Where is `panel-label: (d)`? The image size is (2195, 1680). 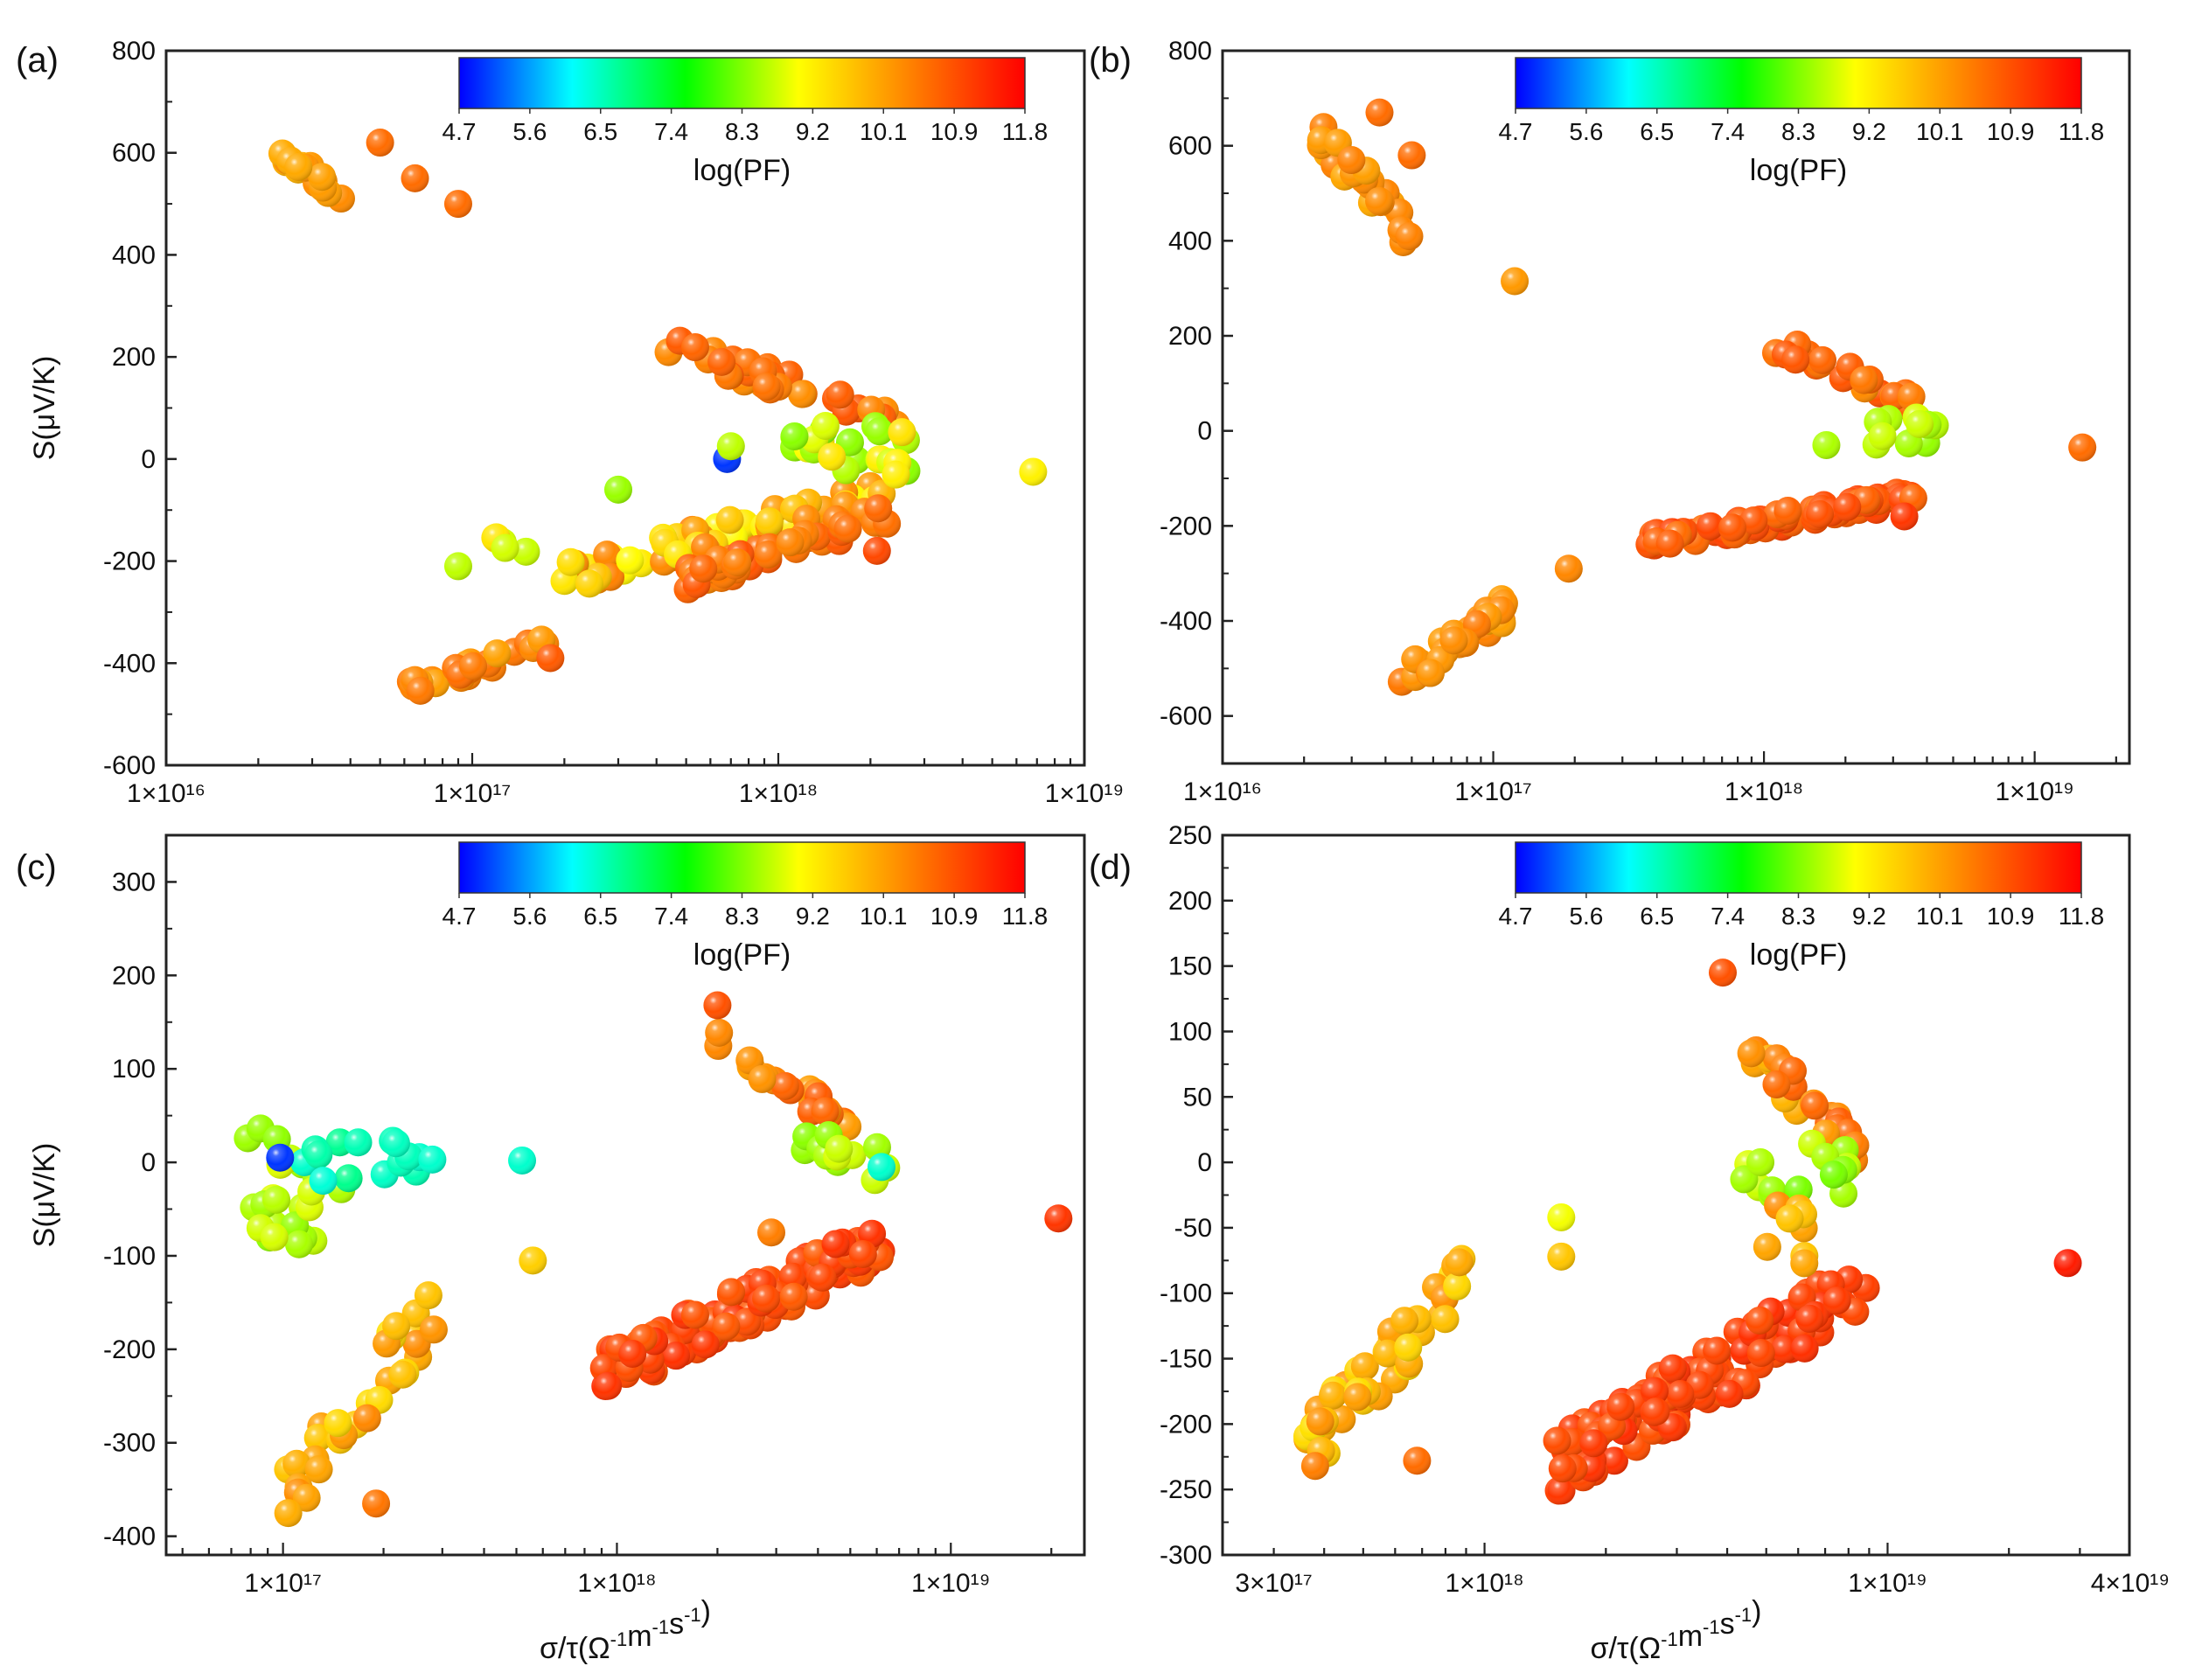
panel-label: (d) is located at coordinates (1110, 867).